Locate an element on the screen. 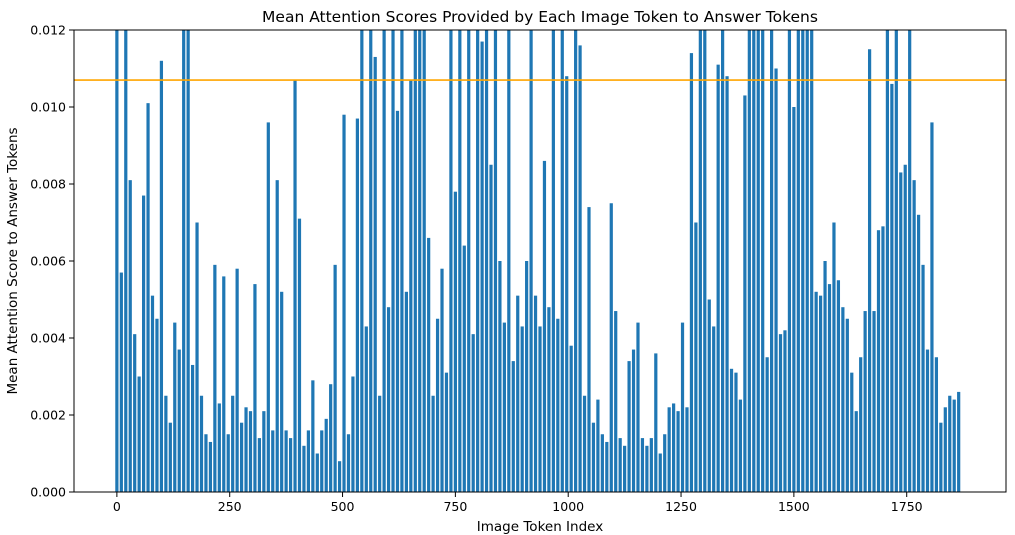 The image size is (1015, 535). x-tick-label: 0 is located at coordinates (117, 506).